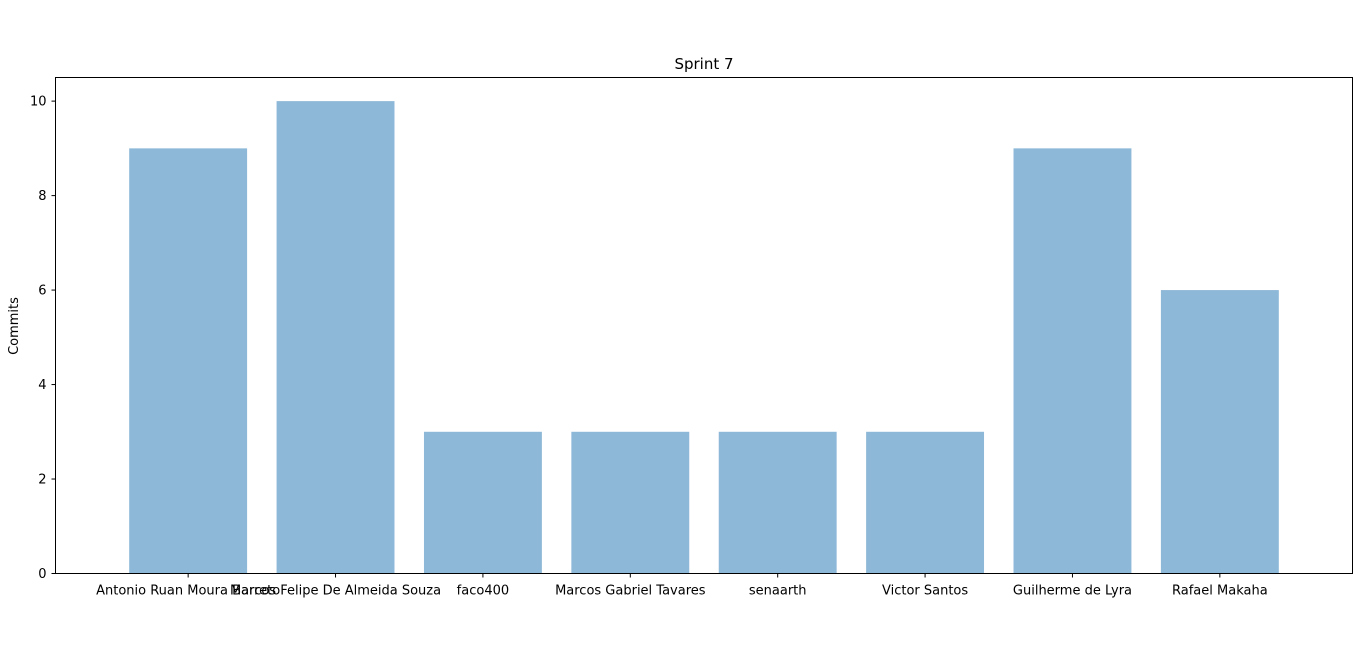 Image resolution: width=1366 pixels, height=648 pixels. Describe the element at coordinates (925, 591) in the screenshot. I see `x-tick-label: Victor Santos` at that location.